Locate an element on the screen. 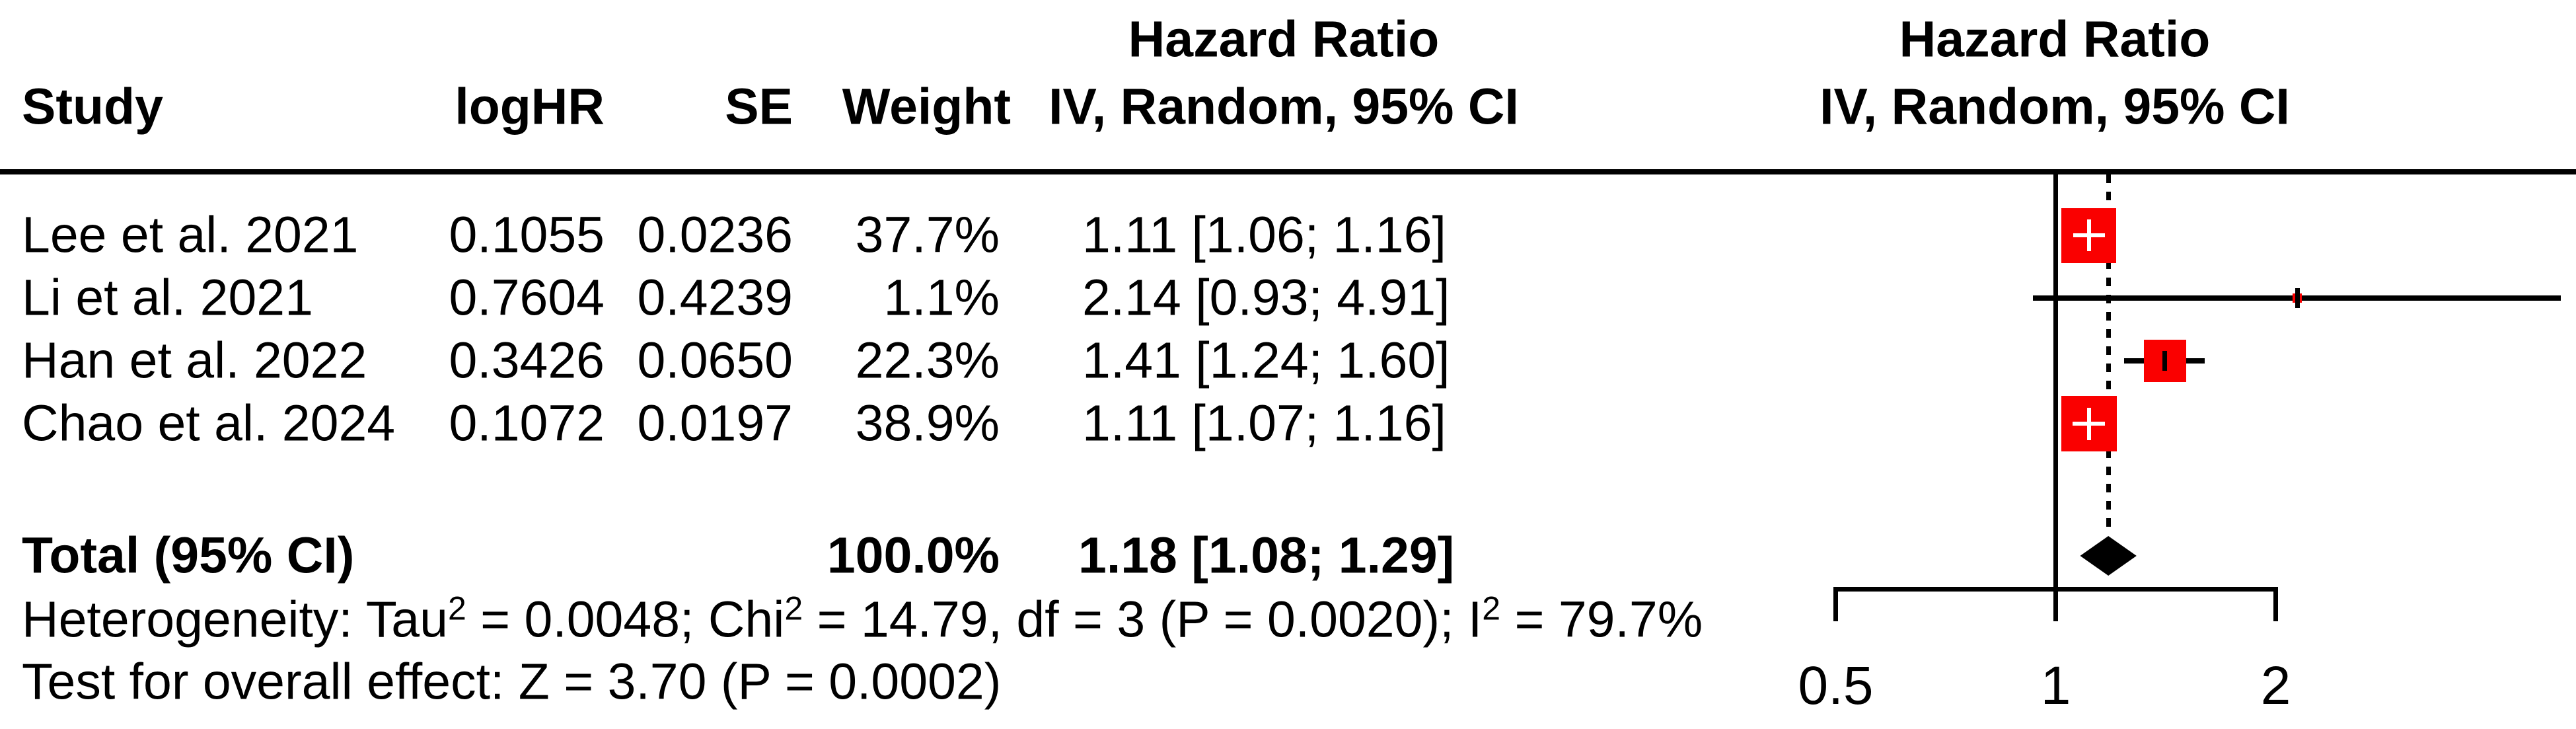 Image resolution: width=2576 pixels, height=729 pixels. study-name: Chao et al. 2024 is located at coordinates (209, 423).